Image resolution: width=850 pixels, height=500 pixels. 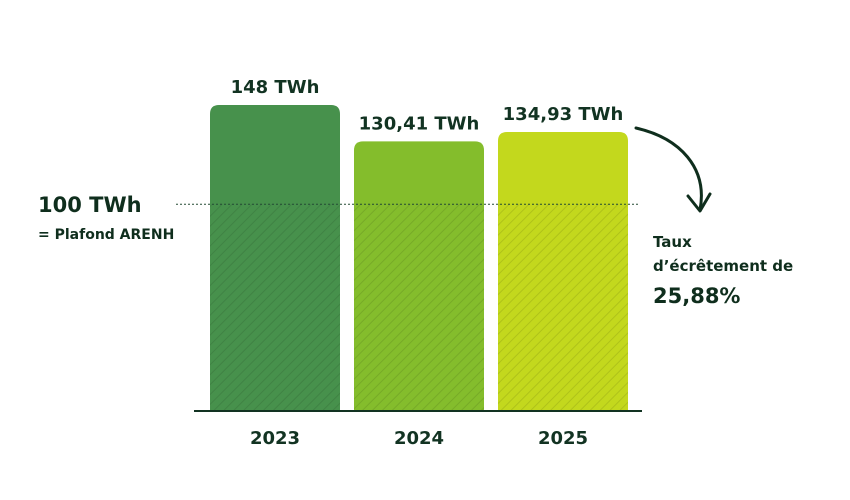 What do you see at coordinates (563, 114) in the screenshot?
I see `bar-value-label-2025: 134,93 TWh` at bounding box center [563, 114].